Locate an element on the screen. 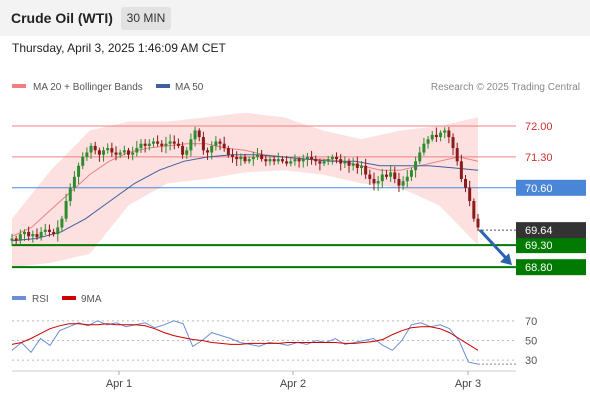 The width and height of the screenshot is (590, 400). rsi-tick-50: 50 is located at coordinates (531, 342).